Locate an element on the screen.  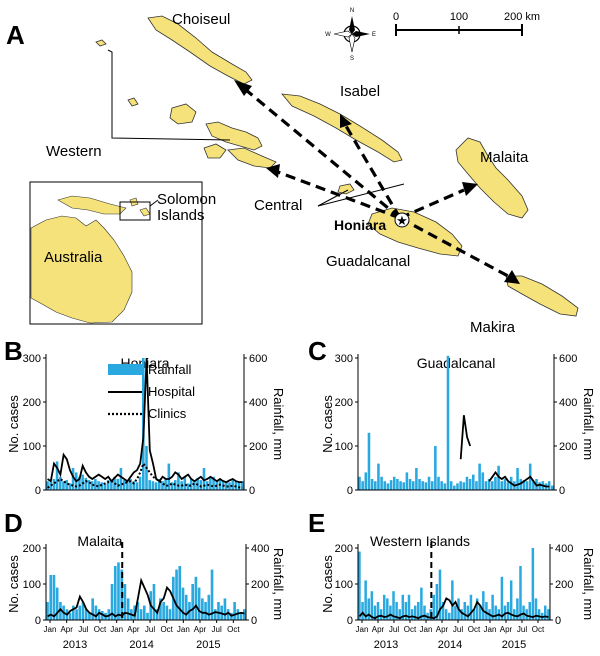
scale-100: 100 is located at coordinates (459, 17).